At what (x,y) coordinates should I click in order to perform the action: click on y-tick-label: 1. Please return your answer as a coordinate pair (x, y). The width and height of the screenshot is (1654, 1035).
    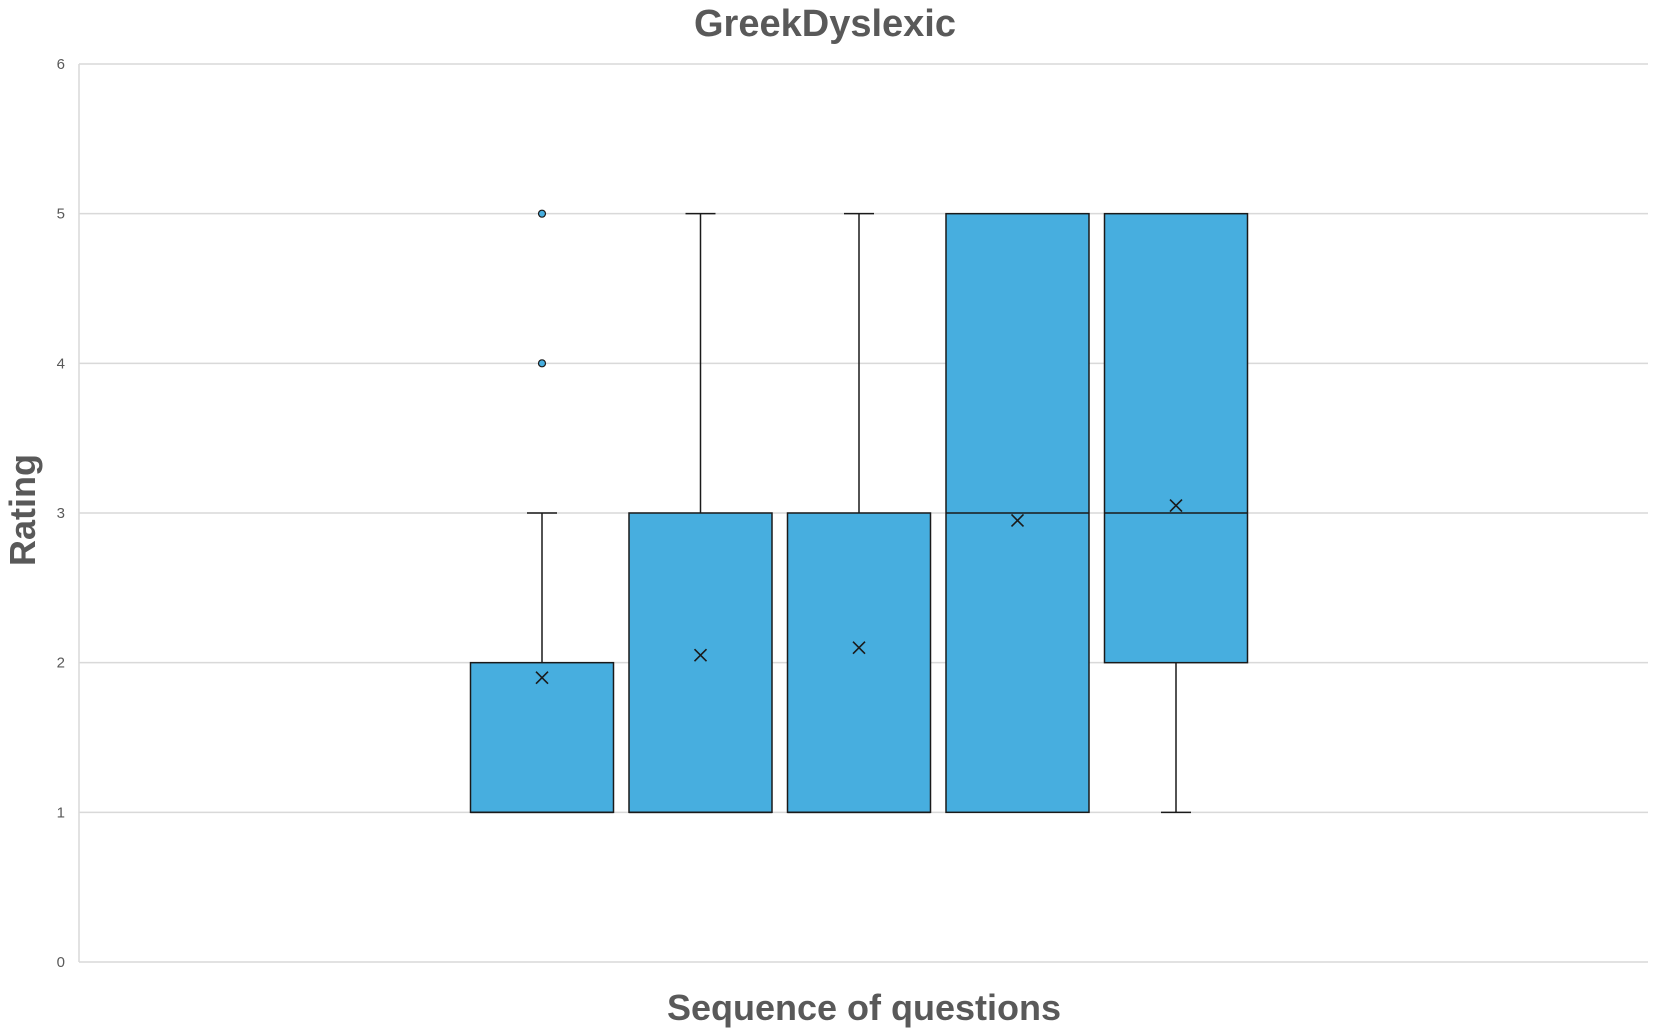
    Looking at the image, I should click on (61, 812).